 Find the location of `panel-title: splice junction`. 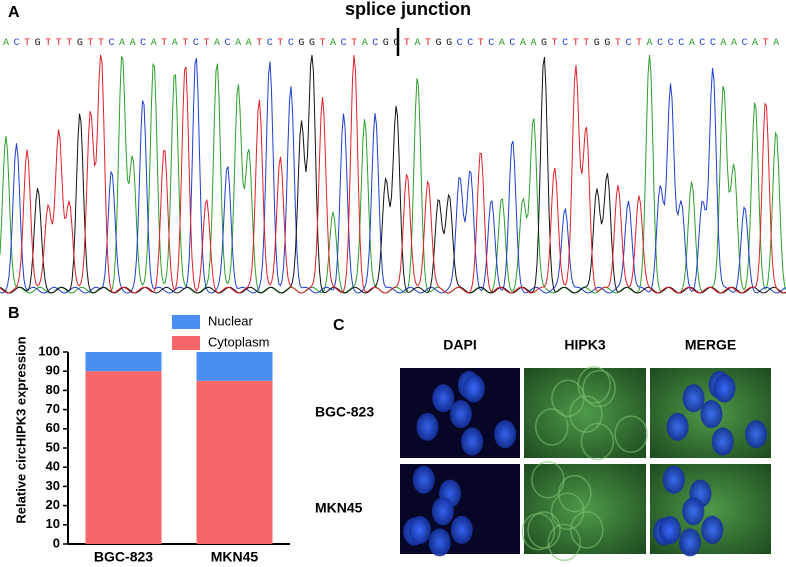

panel-title: splice junction is located at coordinates (408, 9).